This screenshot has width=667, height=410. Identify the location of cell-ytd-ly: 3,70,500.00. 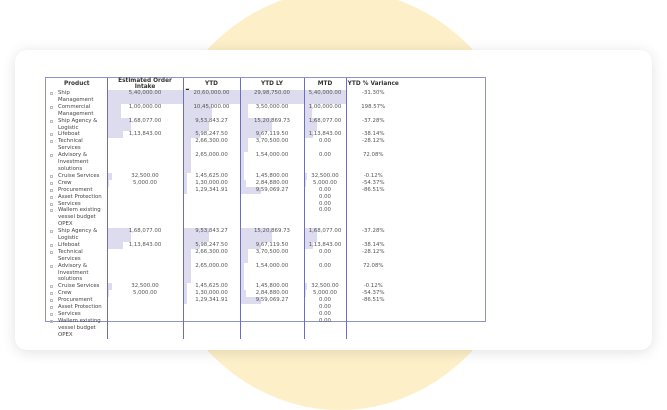
(272, 256).